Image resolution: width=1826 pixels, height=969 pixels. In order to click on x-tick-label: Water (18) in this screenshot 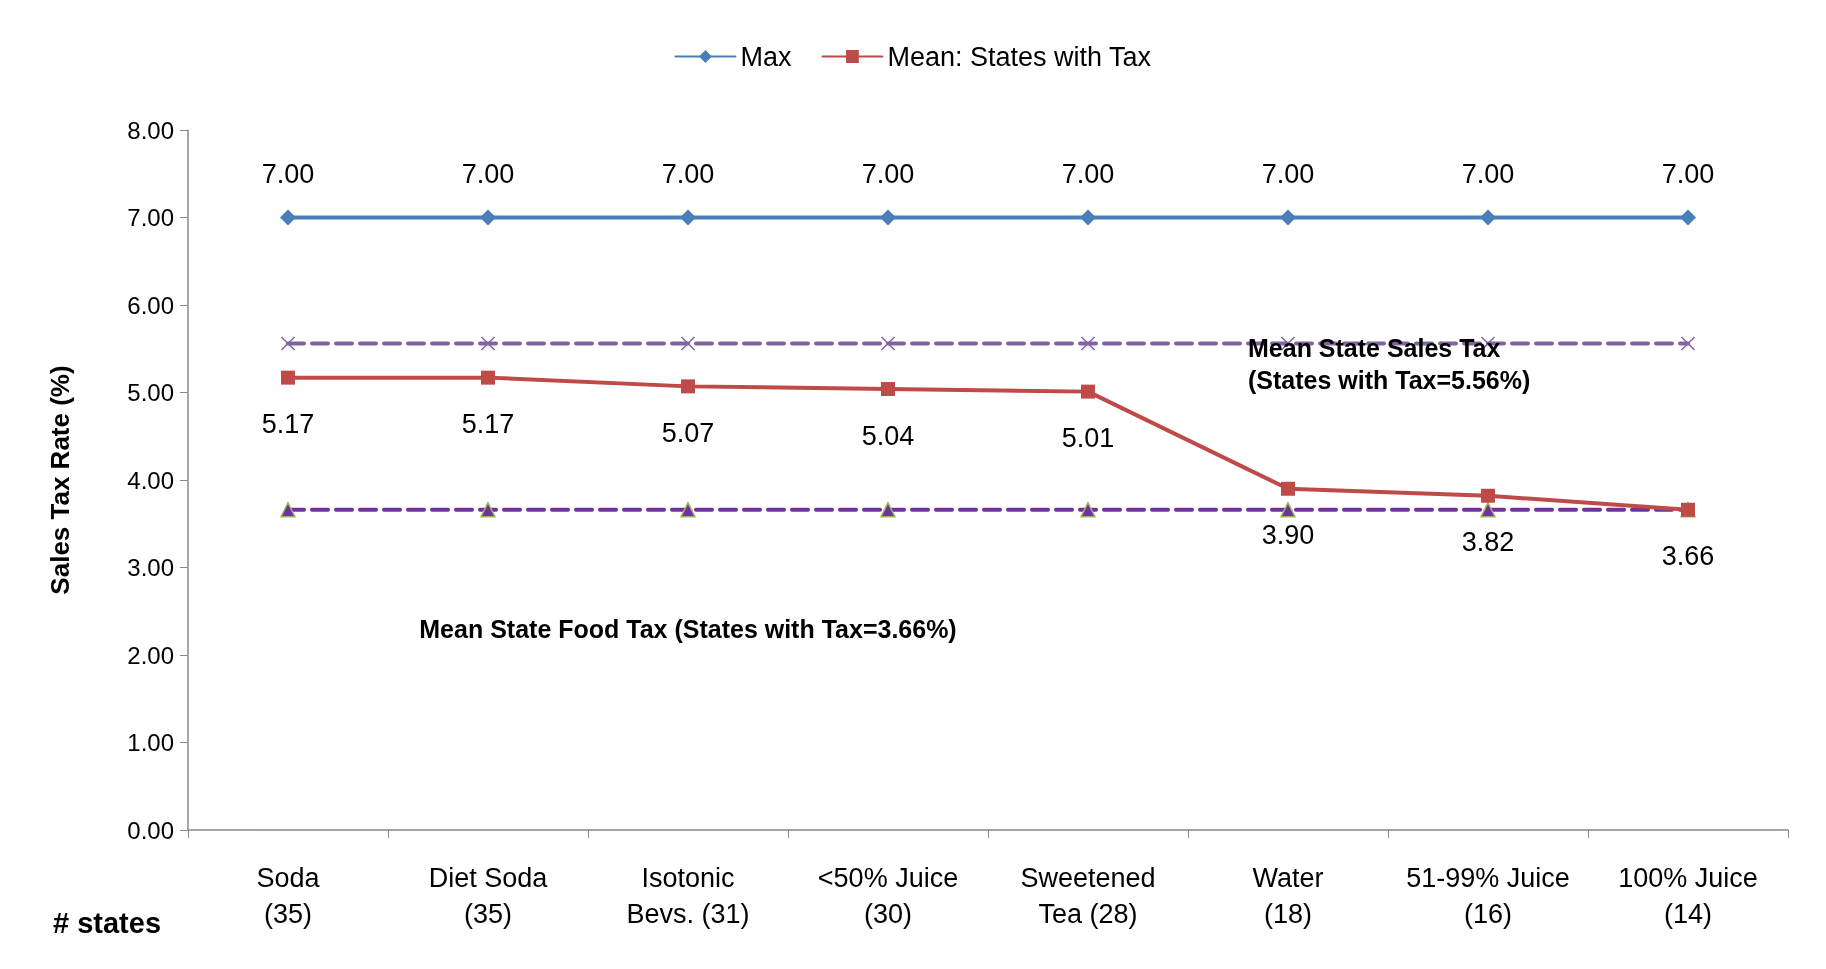, I will do `click(1288, 896)`.